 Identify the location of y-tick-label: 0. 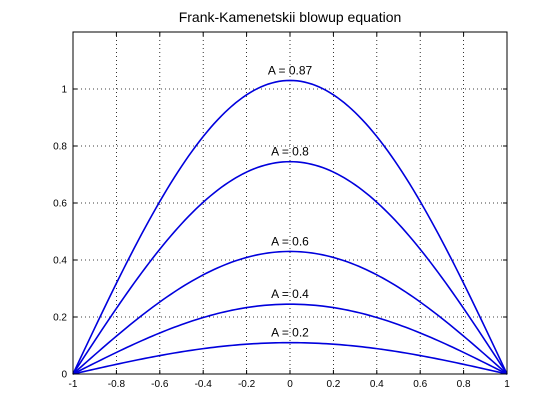
(64, 375).